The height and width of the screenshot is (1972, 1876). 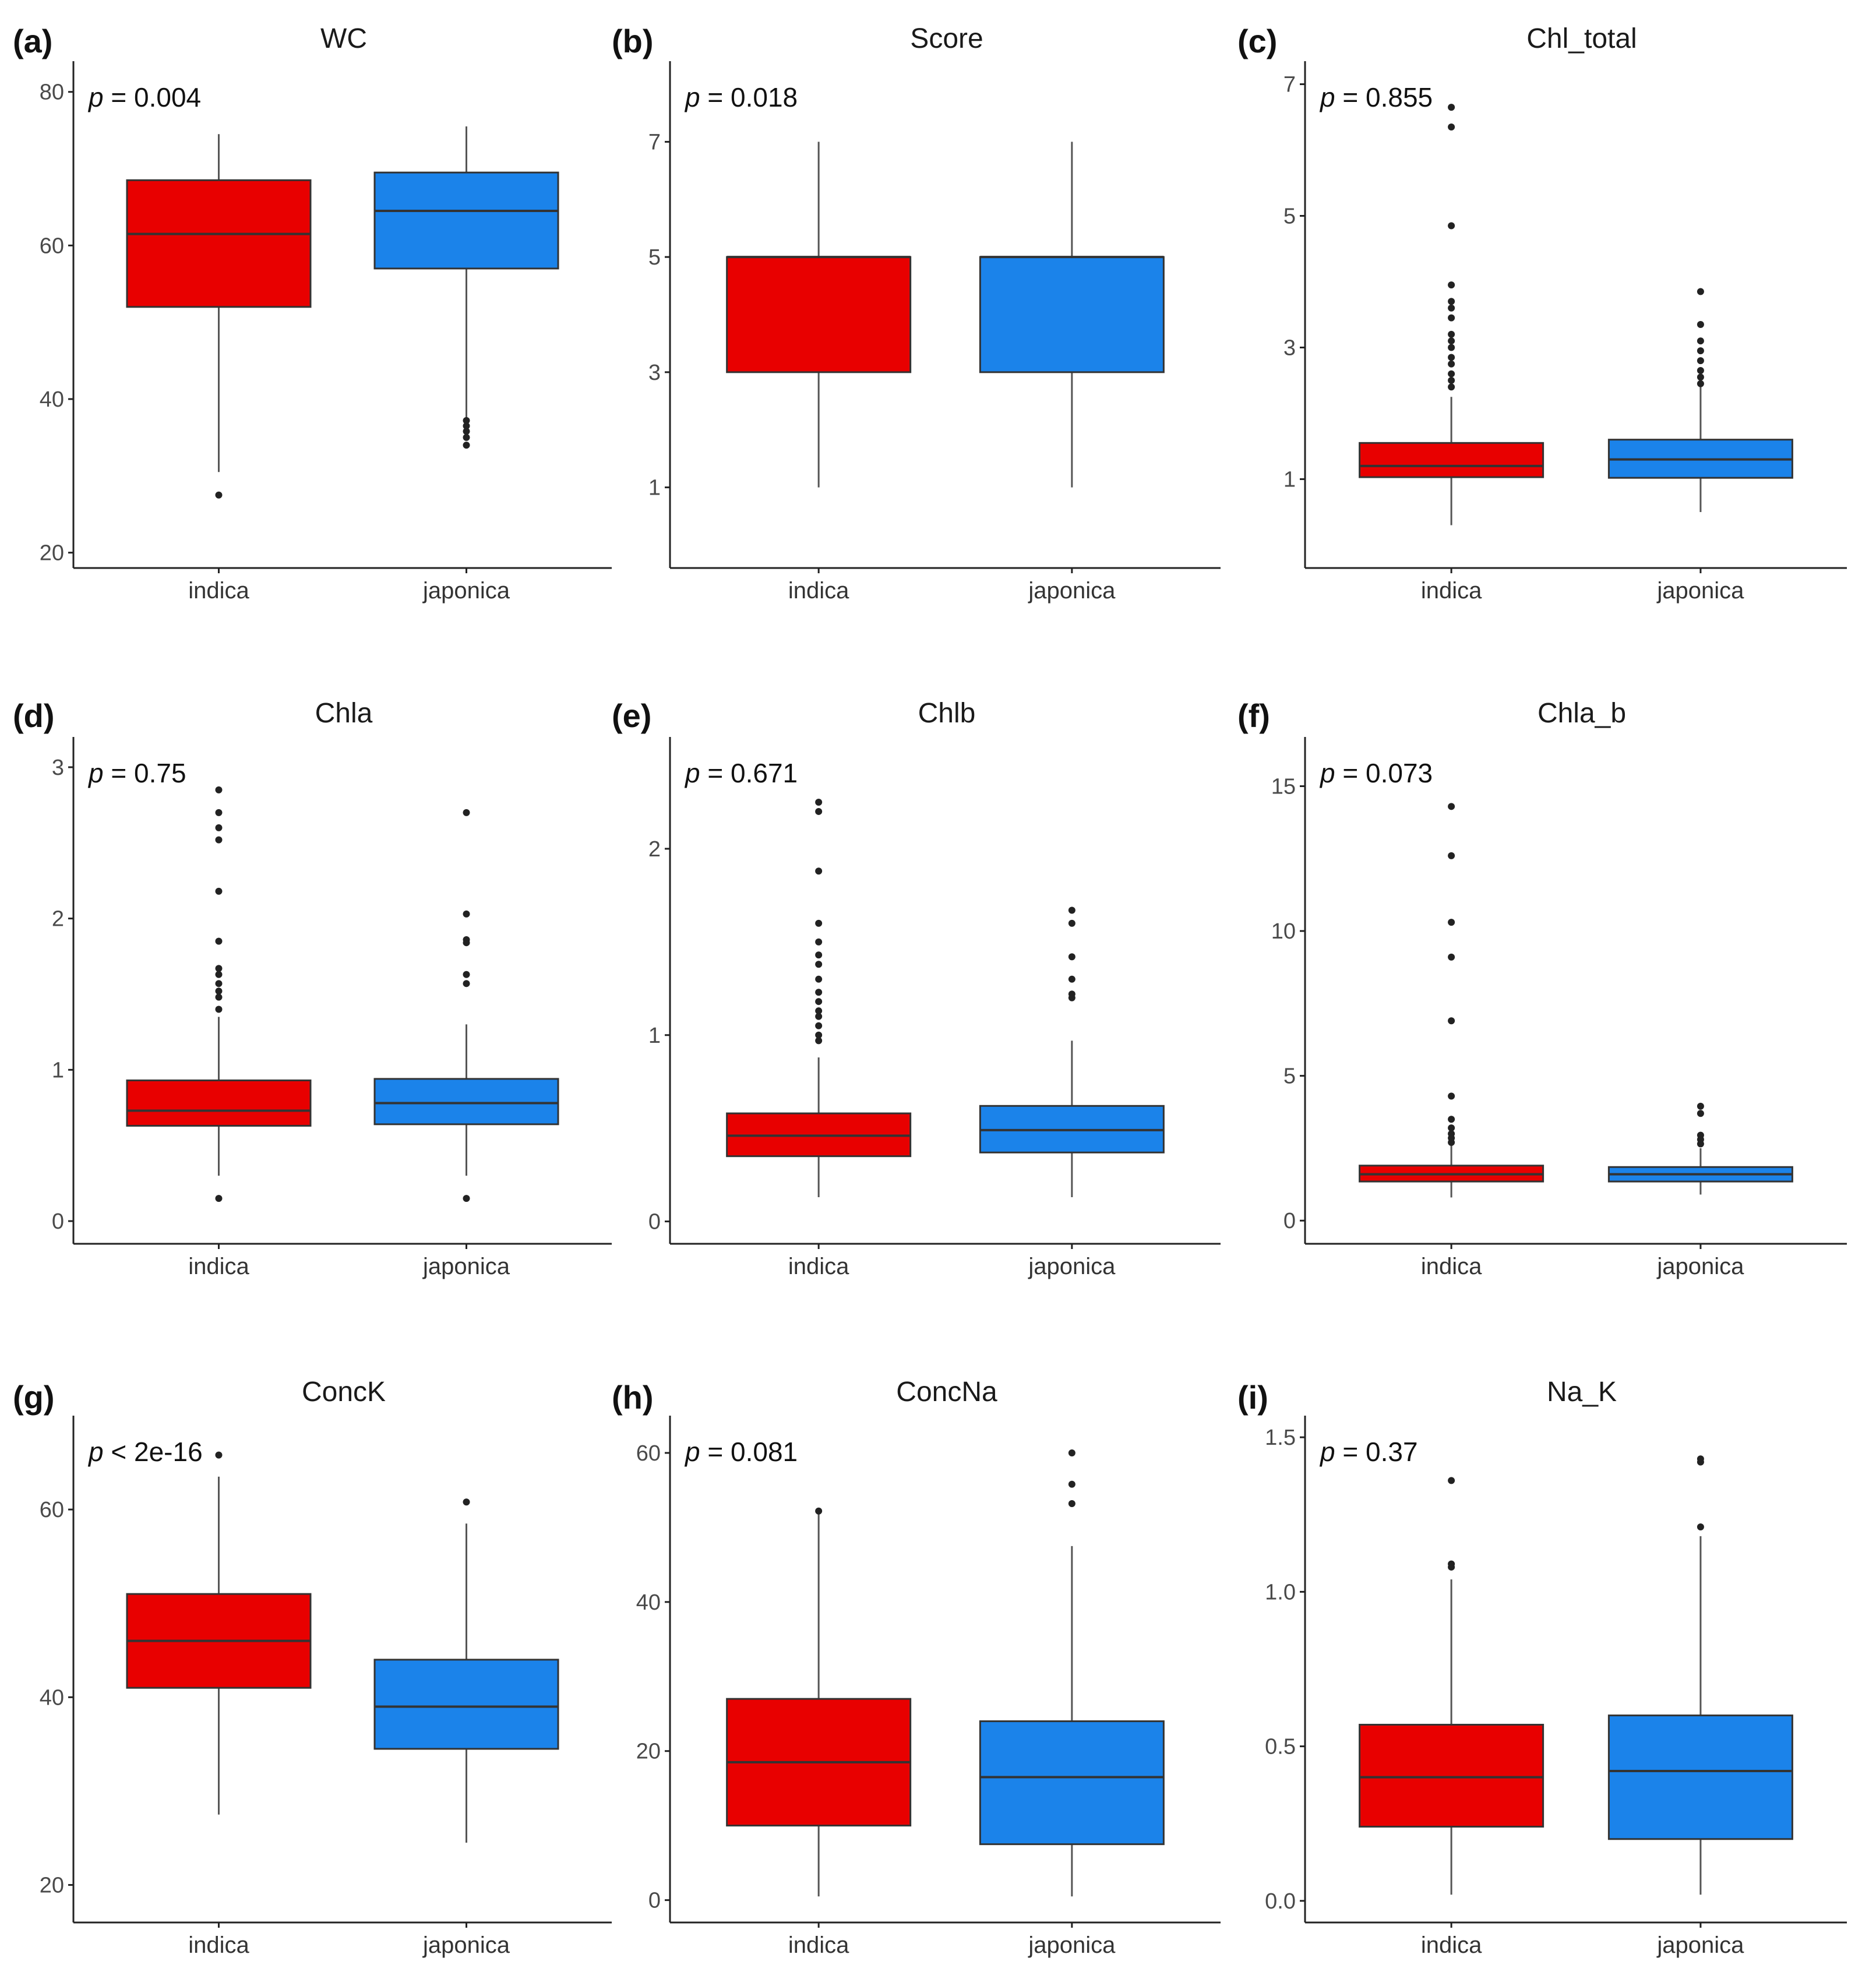 I want to click on panel-title: Chlb, so click(x=947, y=713).